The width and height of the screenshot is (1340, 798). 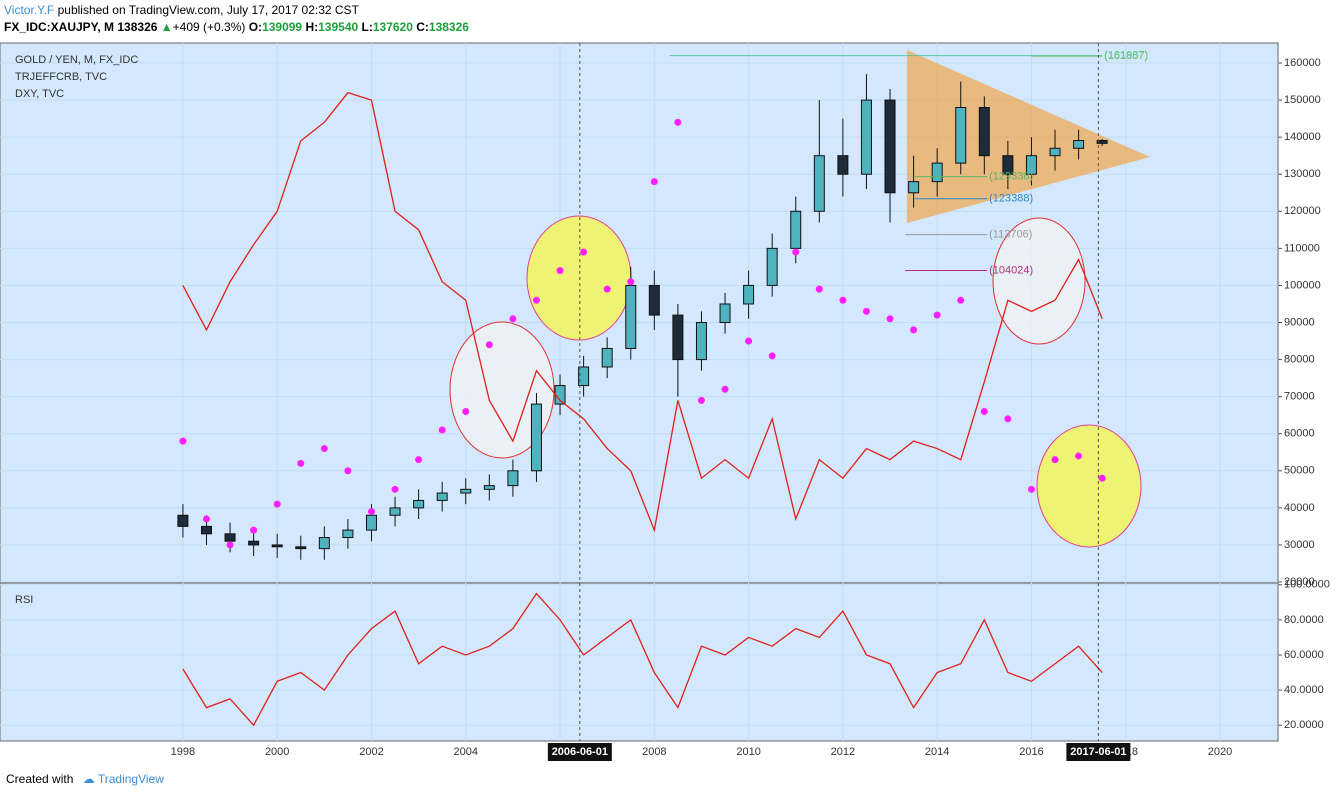 I want to click on y-tick-label: 140000, so click(x=1302, y=137).